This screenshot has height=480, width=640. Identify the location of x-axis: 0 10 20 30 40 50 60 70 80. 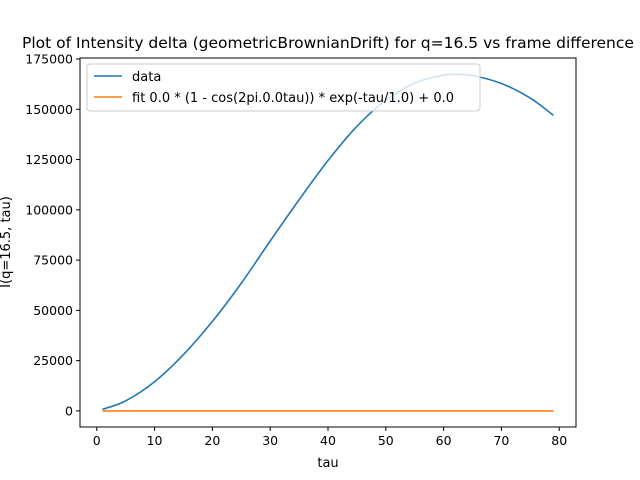
(330, 437).